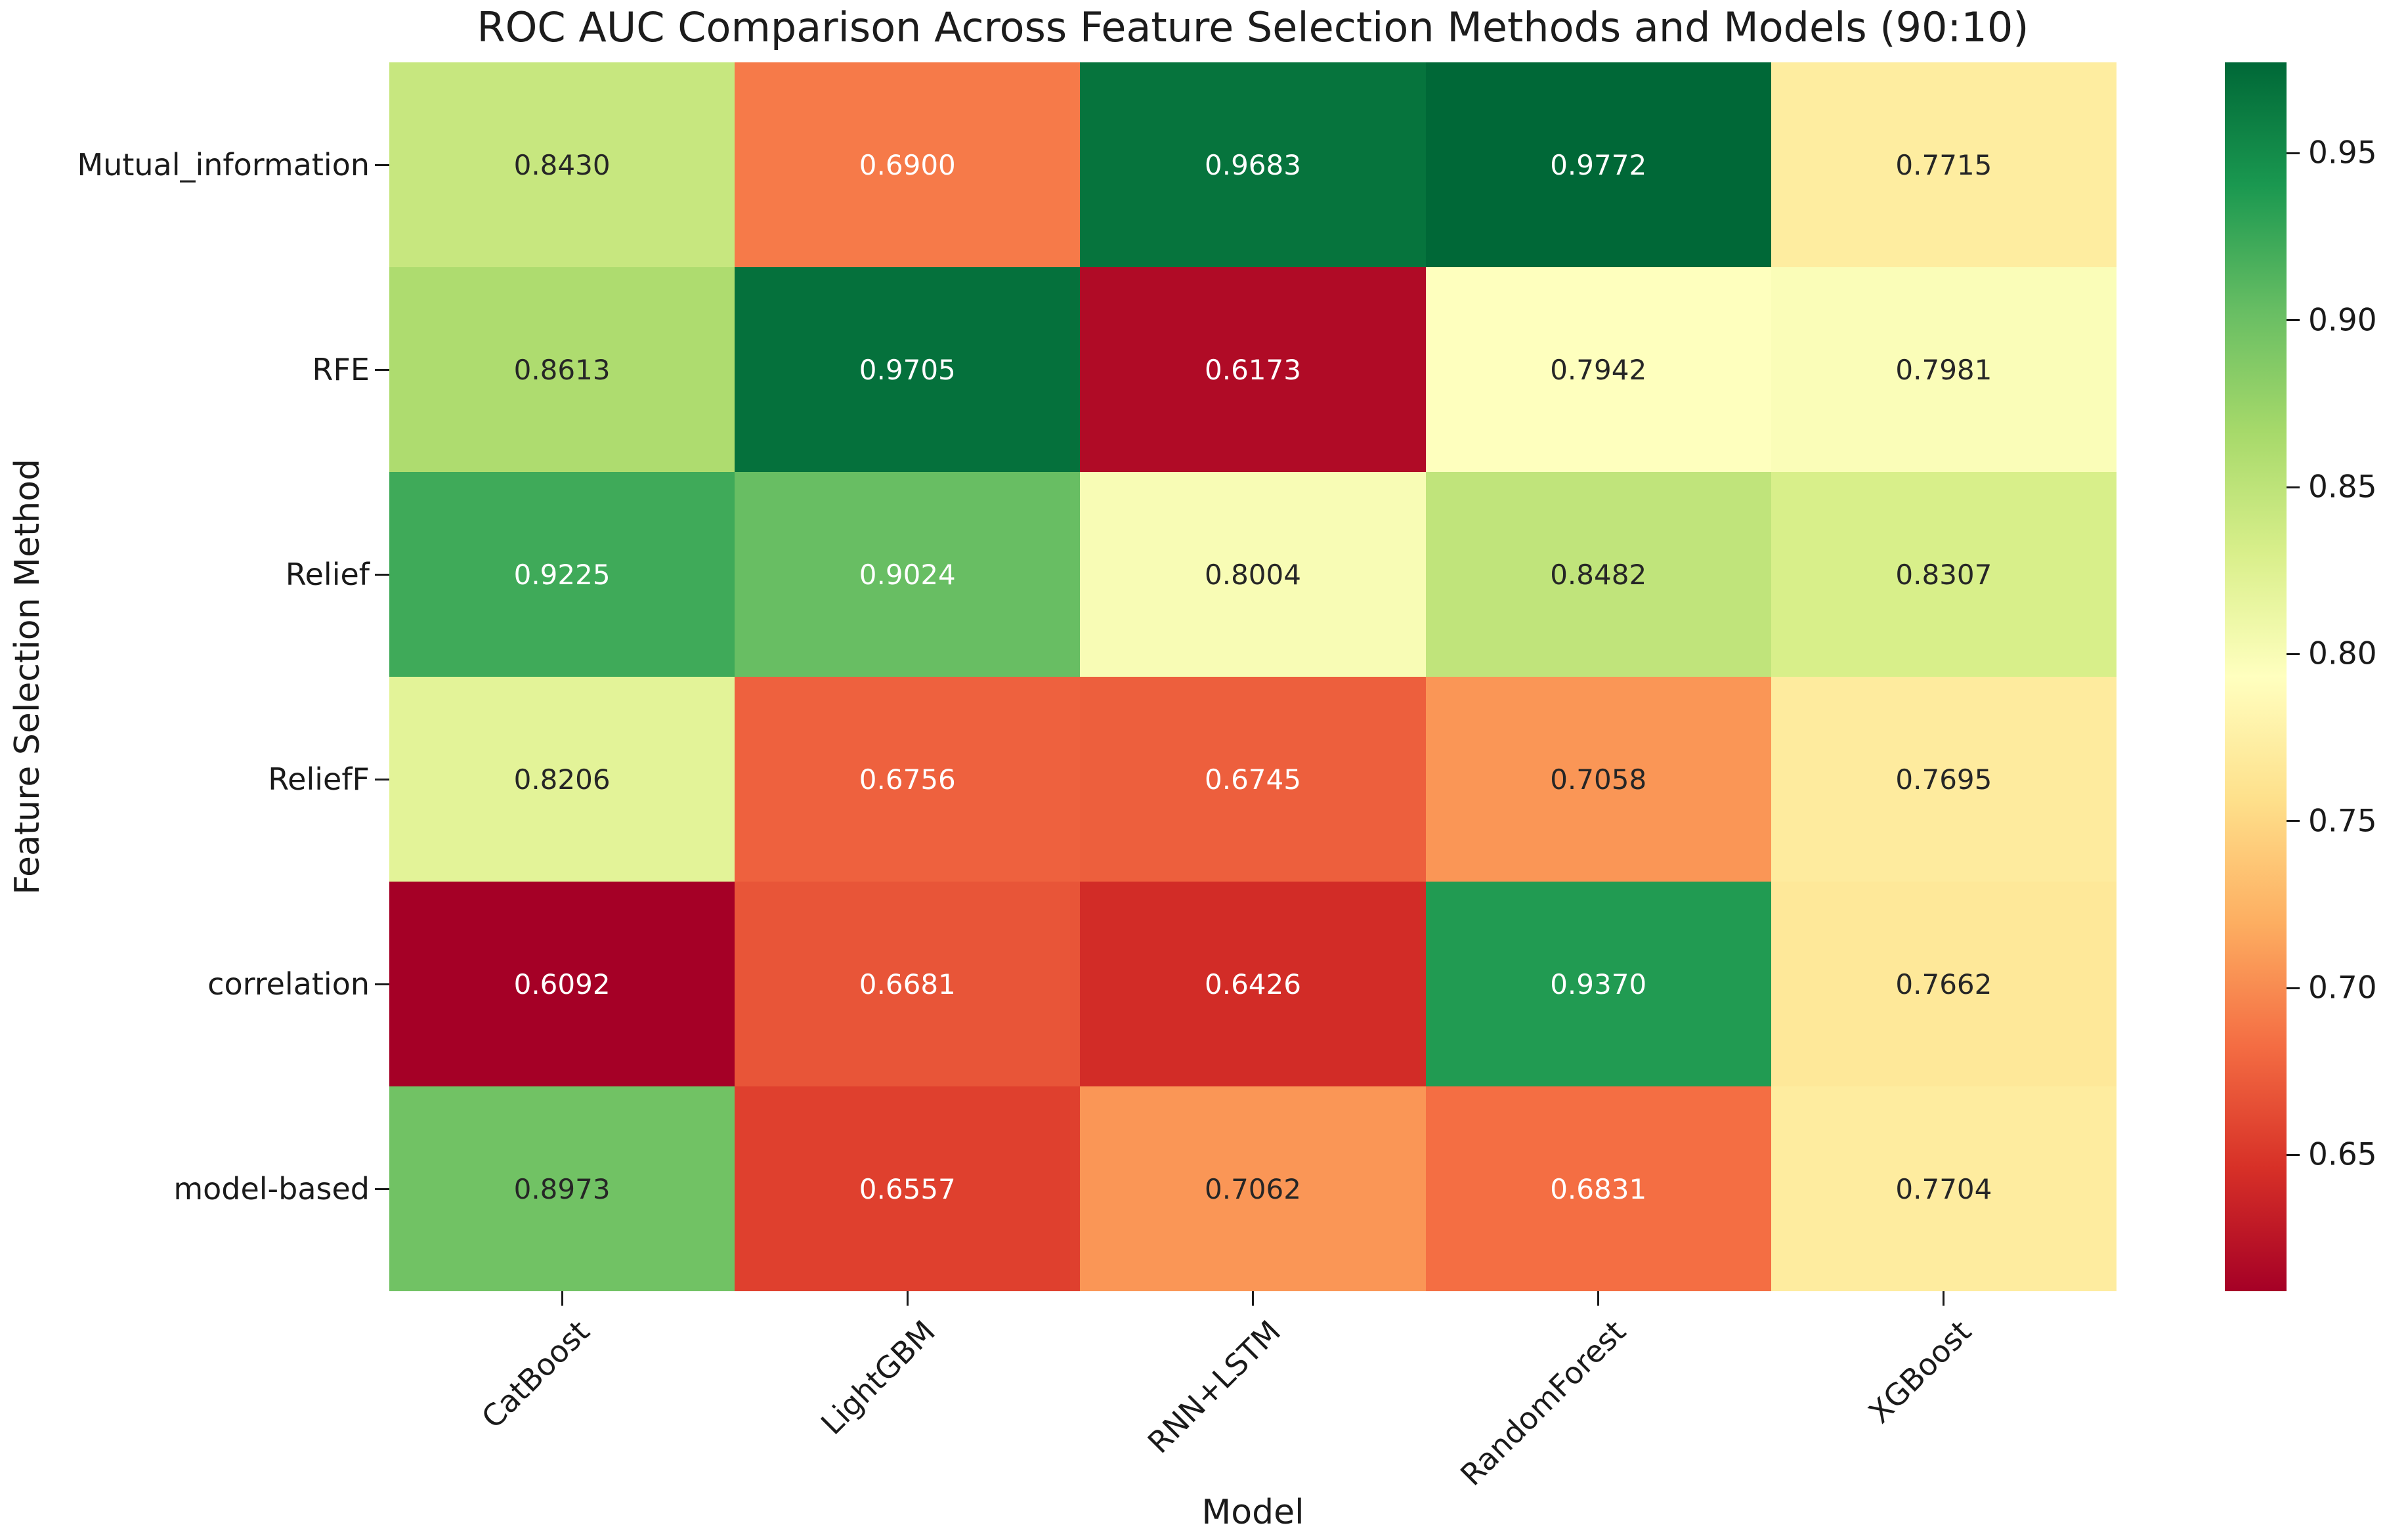  Describe the element at coordinates (341, 369) in the screenshot. I see `y-tick-label: RFE` at that location.